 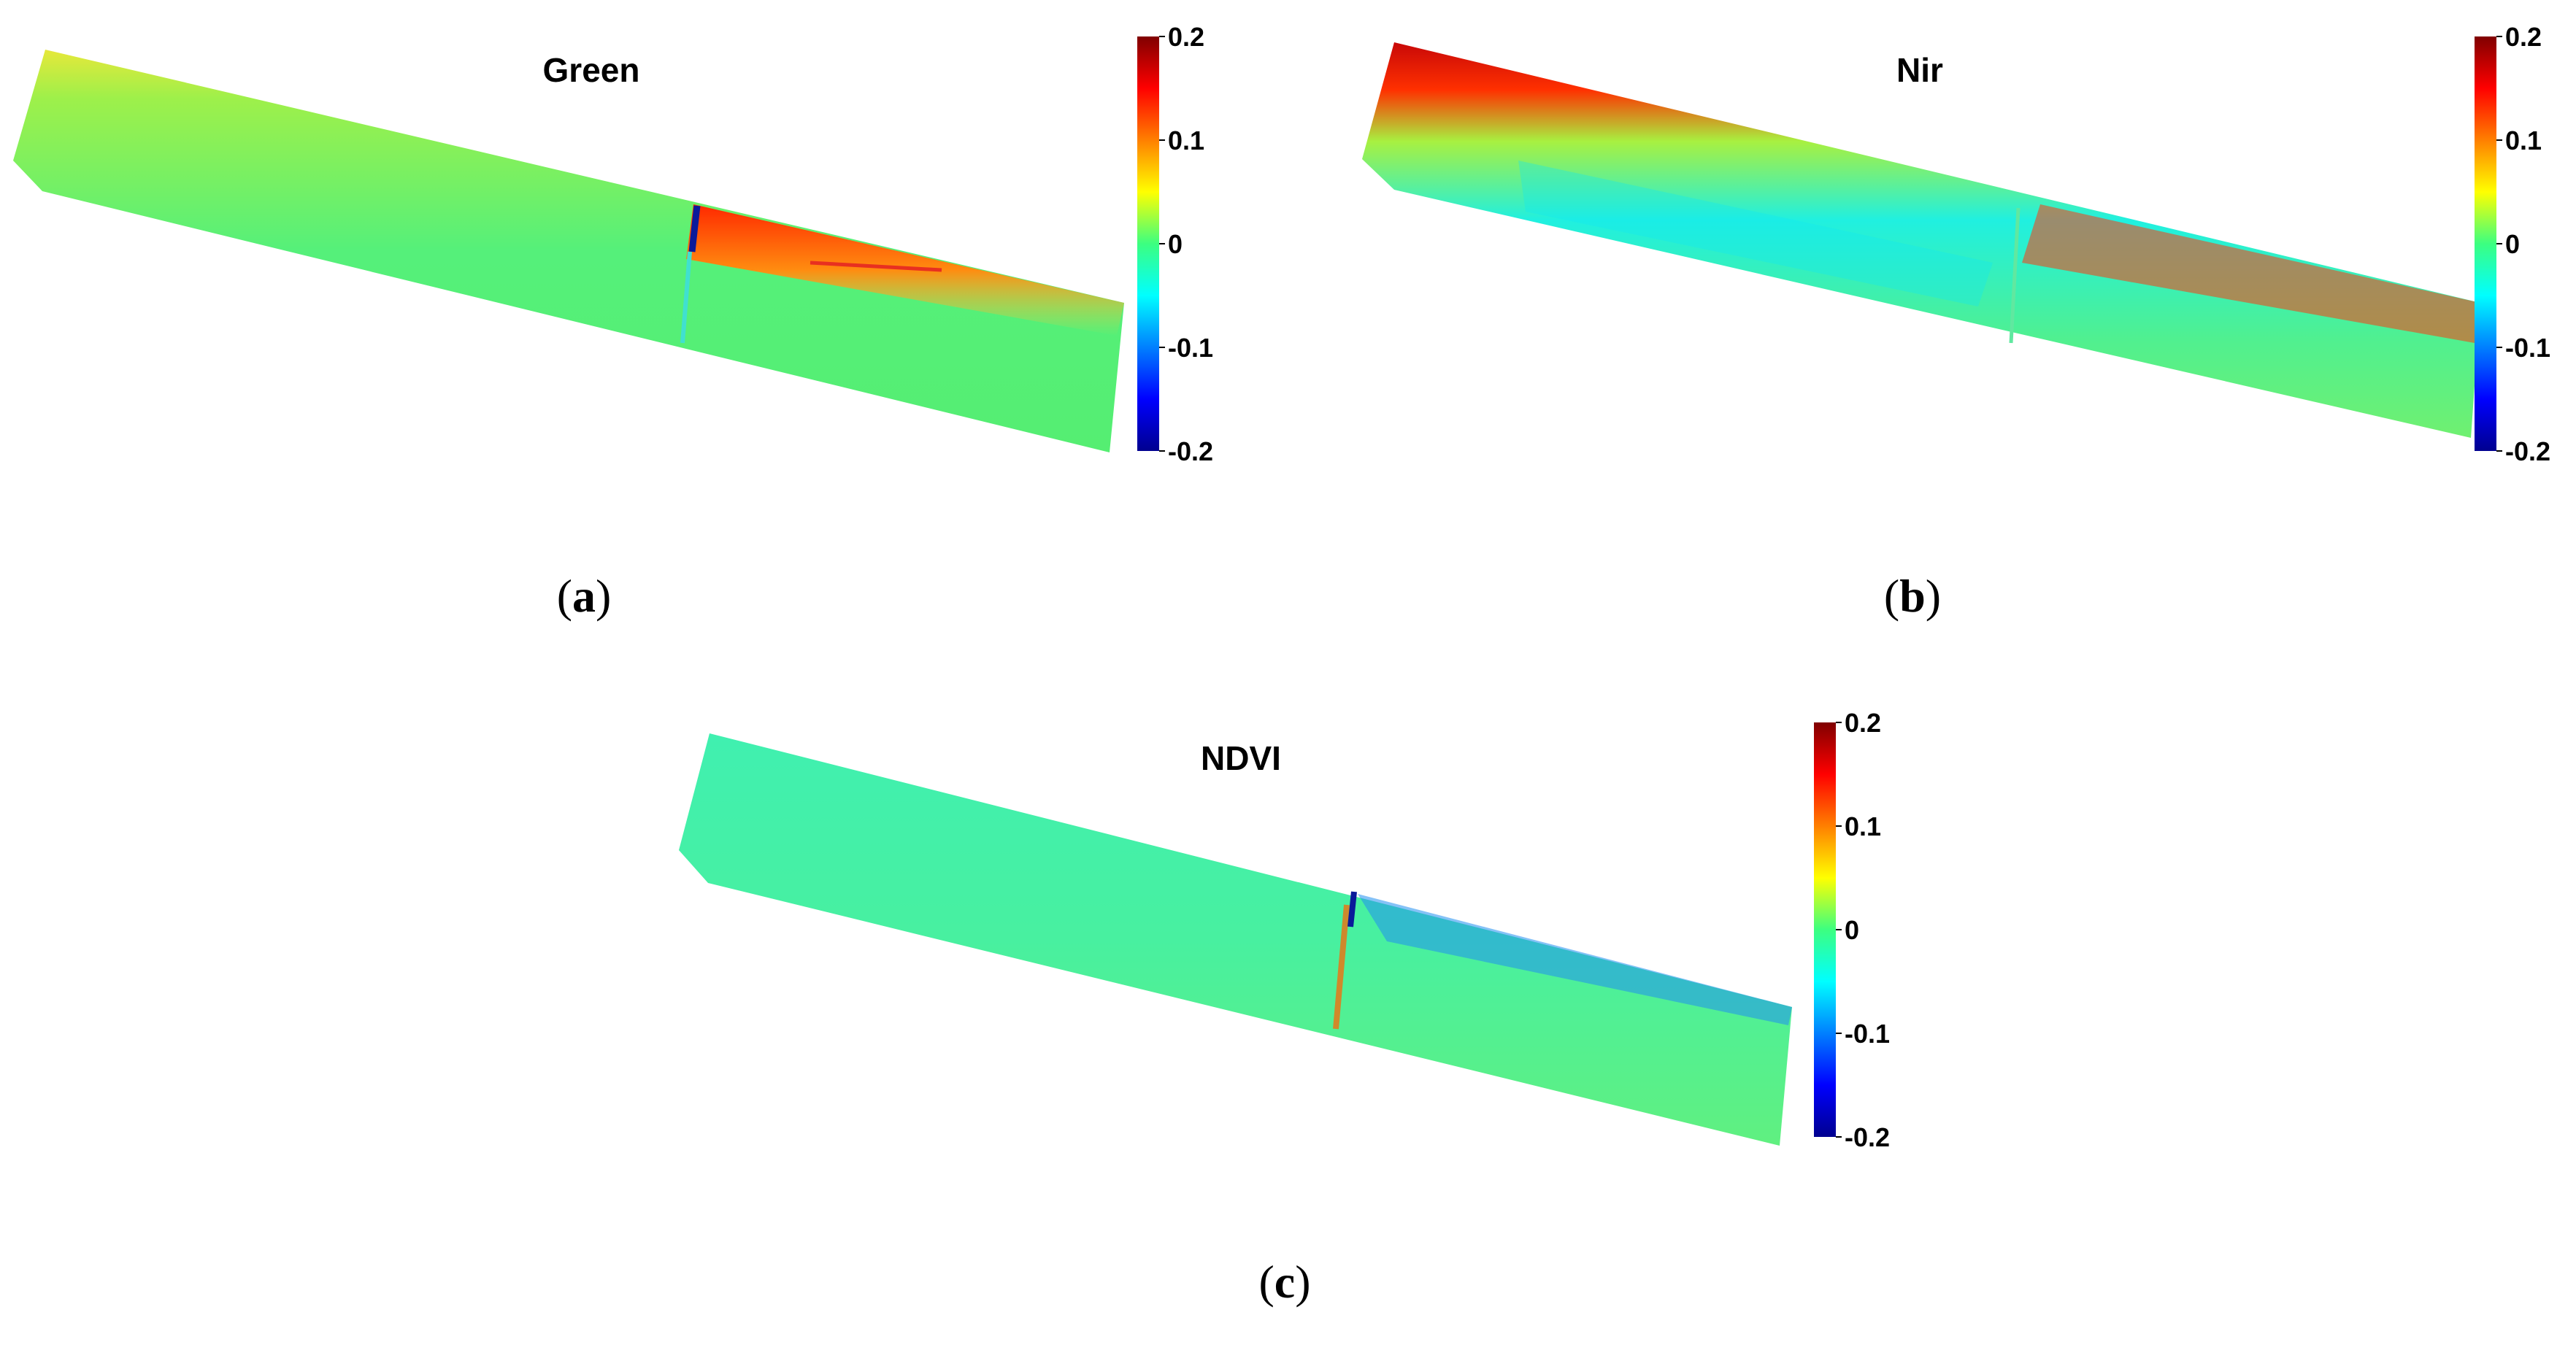 I want to click on light-seam, so click(x=686, y=297).